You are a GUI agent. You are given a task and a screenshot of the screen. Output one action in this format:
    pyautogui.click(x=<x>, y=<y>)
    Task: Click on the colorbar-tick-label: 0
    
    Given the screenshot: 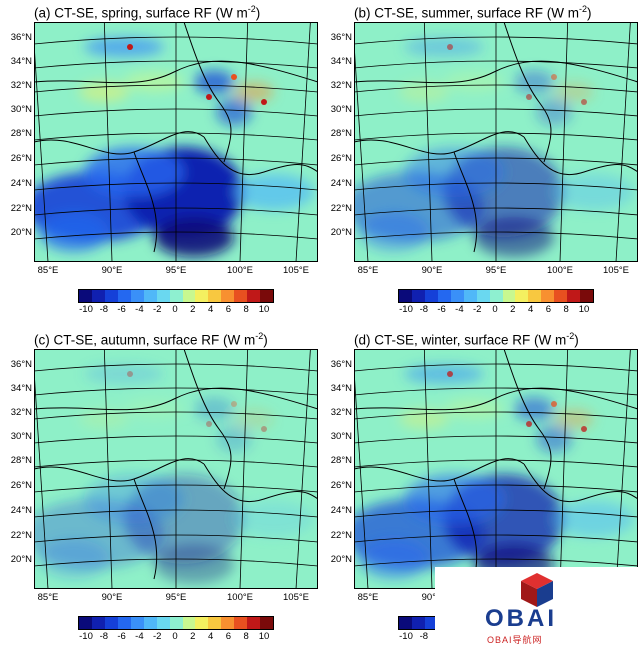 What is the action you would take?
    pyautogui.click(x=175, y=309)
    